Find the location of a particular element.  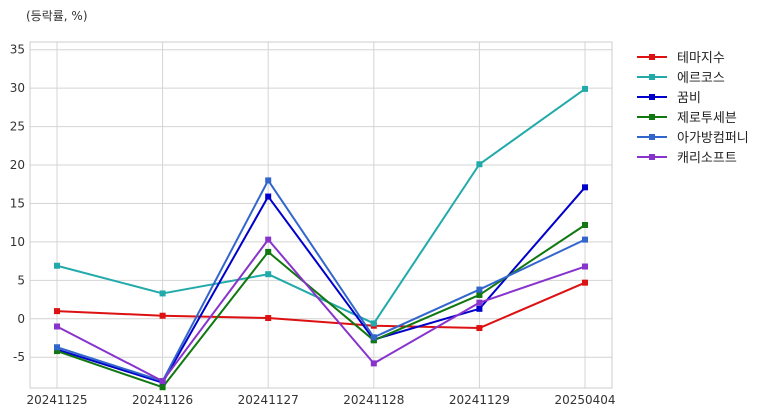

x-tick-label: 20241128 is located at coordinates (373, 400).